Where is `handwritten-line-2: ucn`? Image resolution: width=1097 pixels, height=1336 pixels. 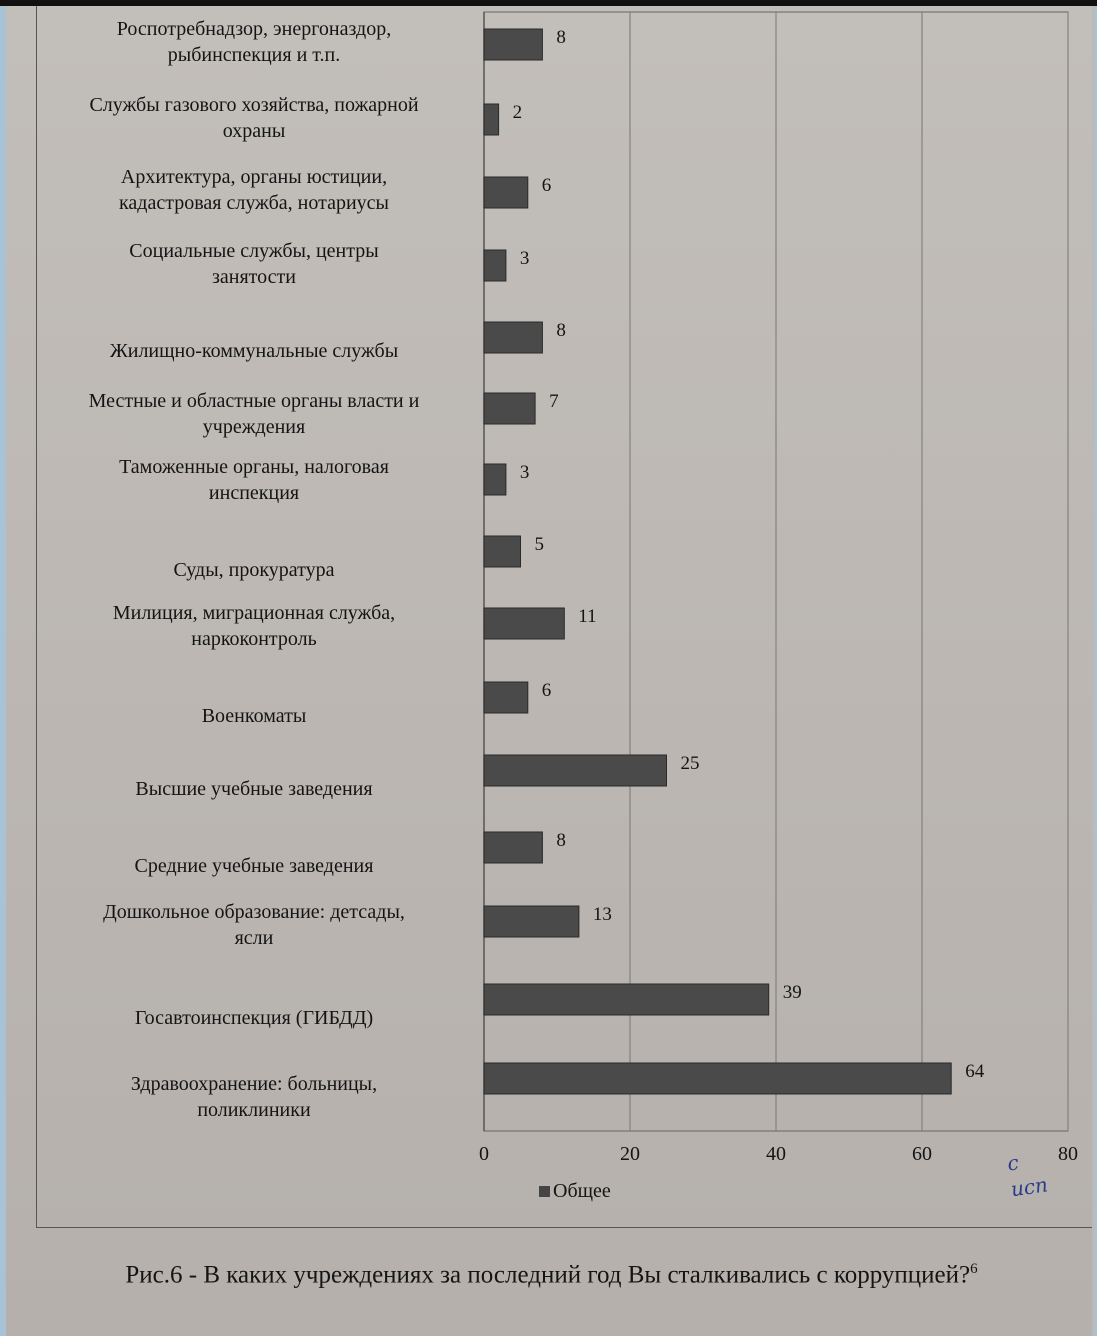 handwritten-line-2: ucn is located at coordinates (1029, 1187).